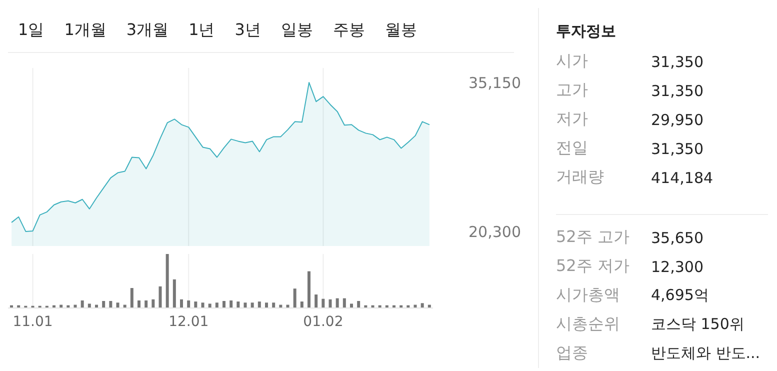 The image size is (777, 371). What do you see at coordinates (188, 322) in the screenshot?
I see `x-tick-label: 12.01` at bounding box center [188, 322].